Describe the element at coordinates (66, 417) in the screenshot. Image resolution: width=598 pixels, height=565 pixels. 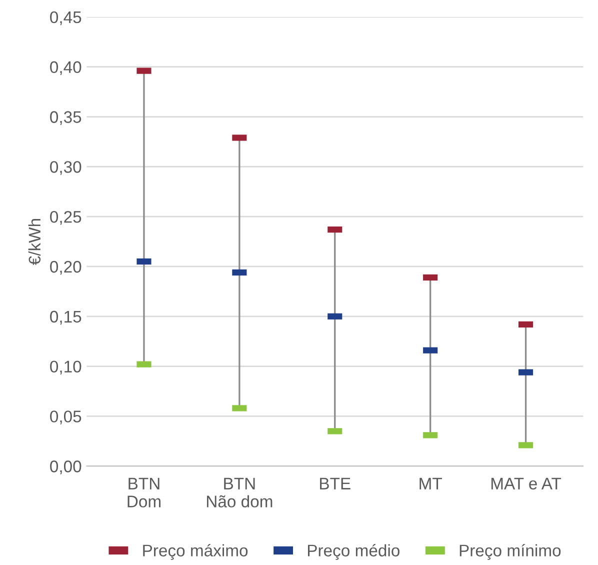
I see `y-tick-label: 0,05` at that location.